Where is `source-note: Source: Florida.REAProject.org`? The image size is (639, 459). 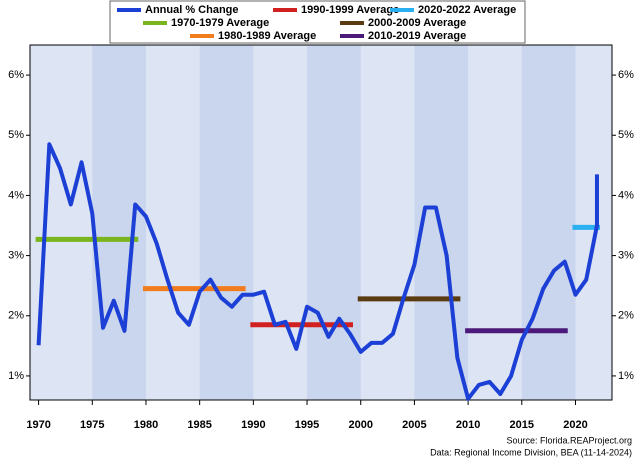
source-note: Source: Florida.REAProject.org is located at coordinates (569, 440).